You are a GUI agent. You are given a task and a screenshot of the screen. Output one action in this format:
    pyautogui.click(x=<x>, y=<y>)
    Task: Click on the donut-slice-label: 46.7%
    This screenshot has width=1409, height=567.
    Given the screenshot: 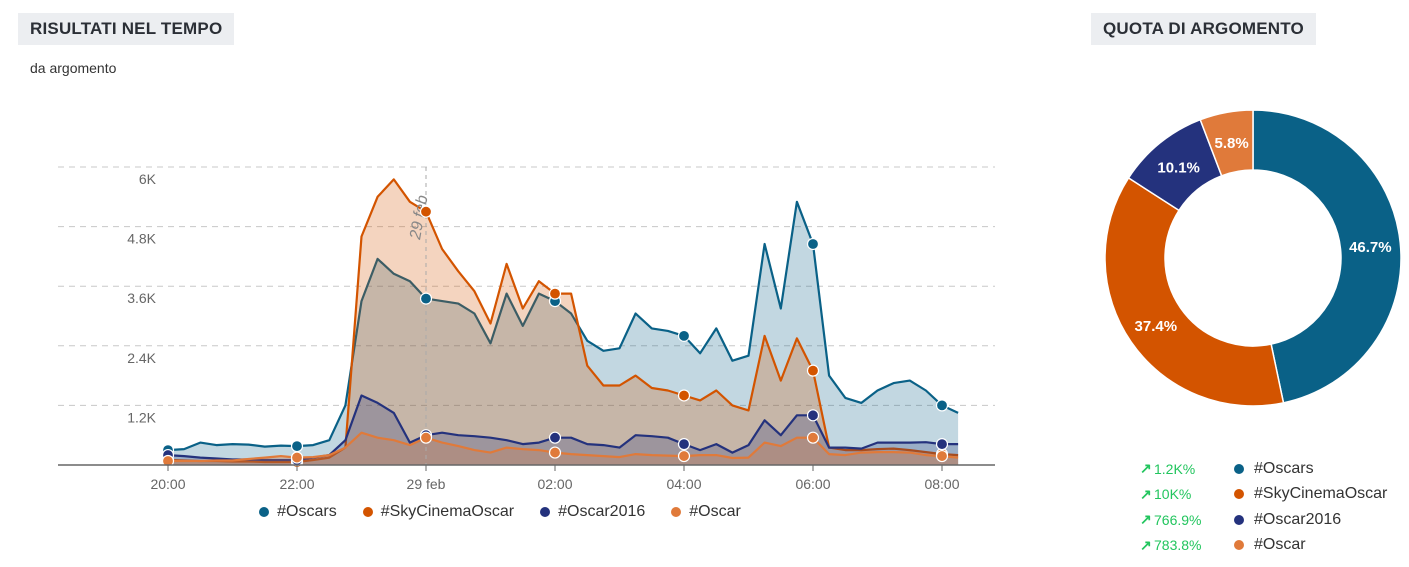 What is the action you would take?
    pyautogui.click(x=1370, y=247)
    